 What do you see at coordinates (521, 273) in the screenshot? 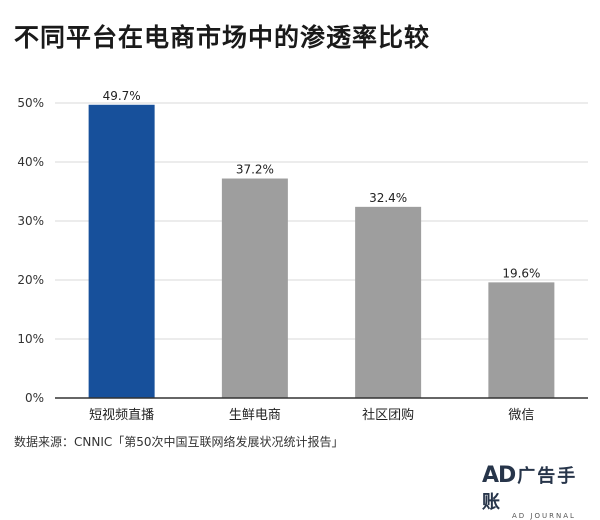
I see `data-label: 19.6%` at bounding box center [521, 273].